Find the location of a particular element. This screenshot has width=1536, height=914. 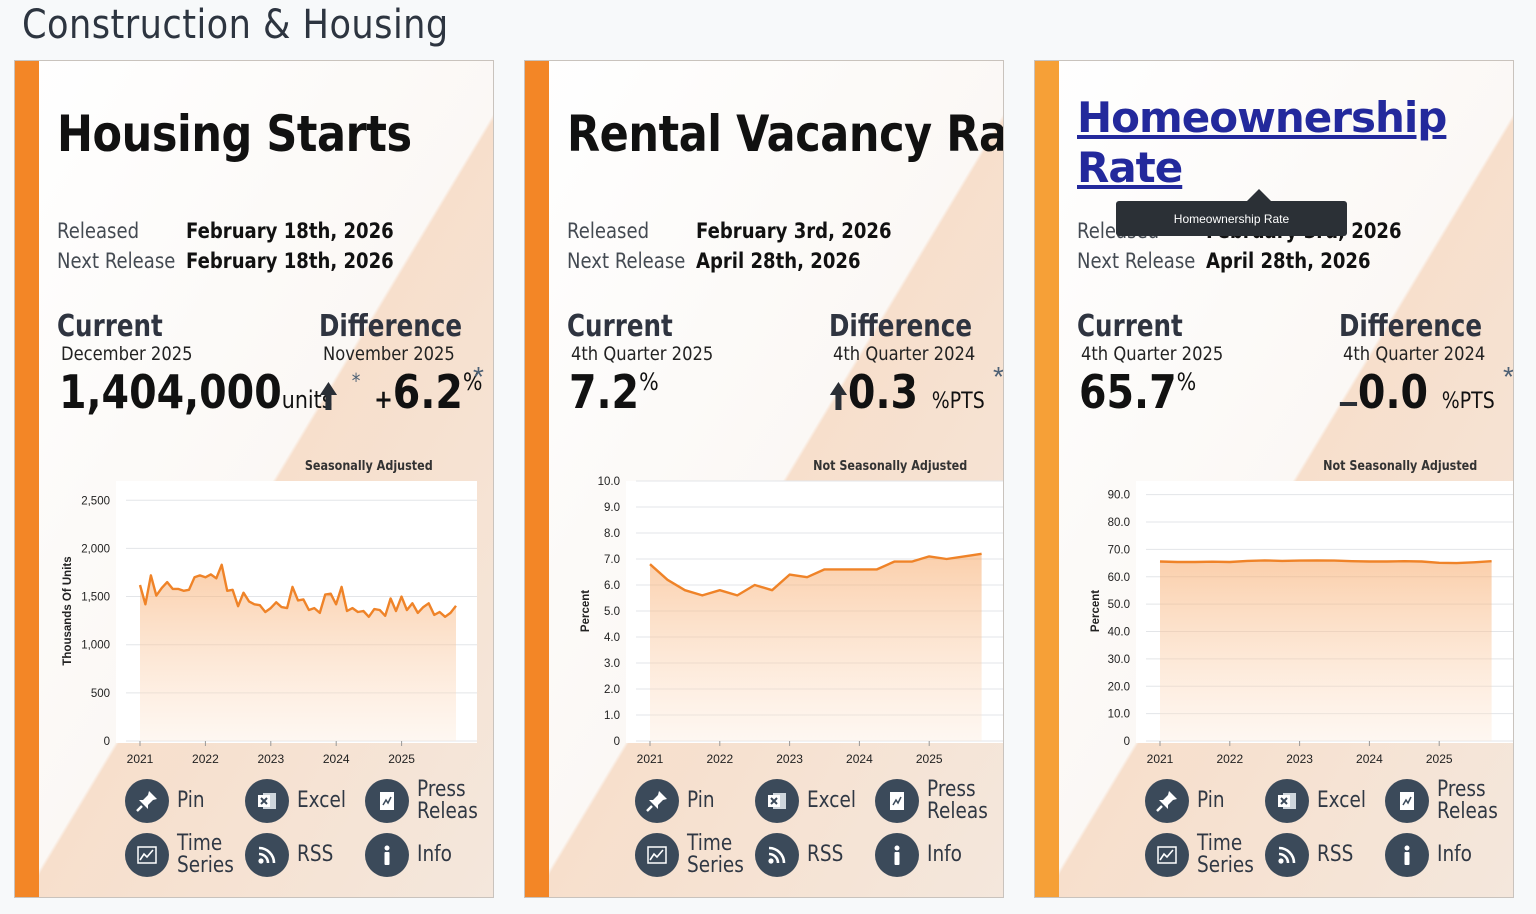

rss-icon is located at coordinates (267, 855).